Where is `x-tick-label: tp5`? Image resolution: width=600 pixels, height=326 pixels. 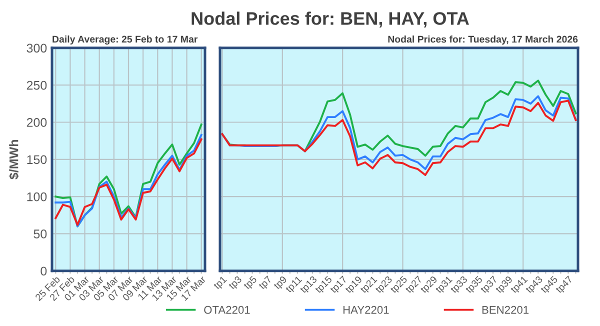 x-tick-label: tp5 is located at coordinates (250, 283).